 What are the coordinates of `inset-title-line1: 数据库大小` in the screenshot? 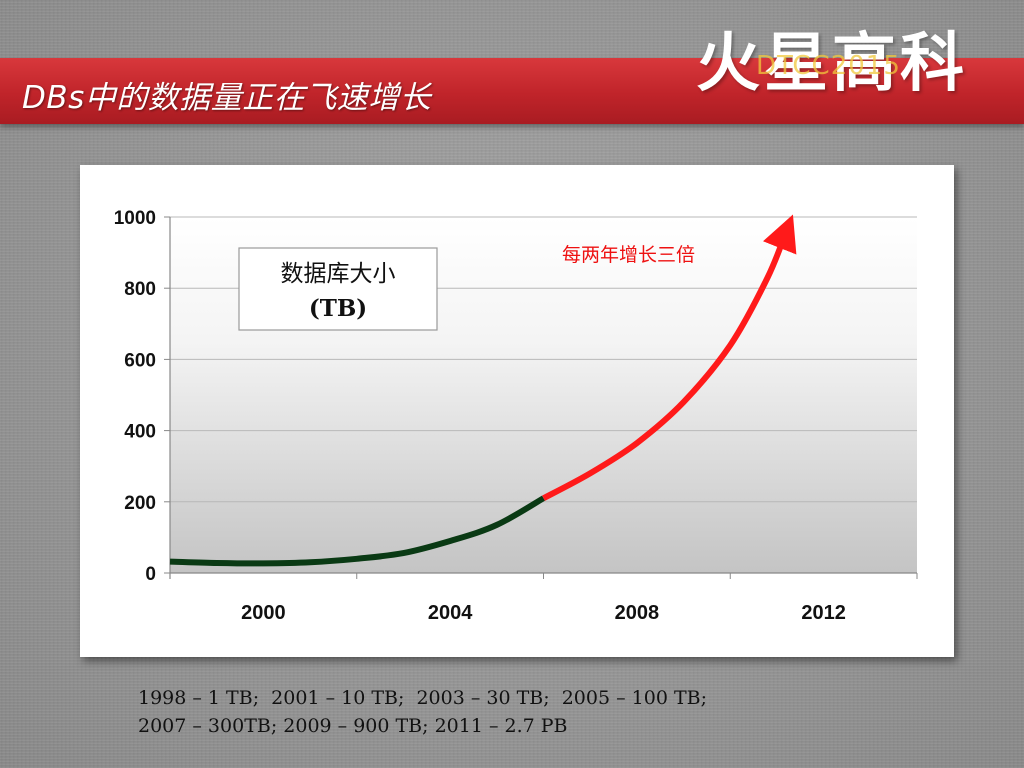 It's located at (338, 274).